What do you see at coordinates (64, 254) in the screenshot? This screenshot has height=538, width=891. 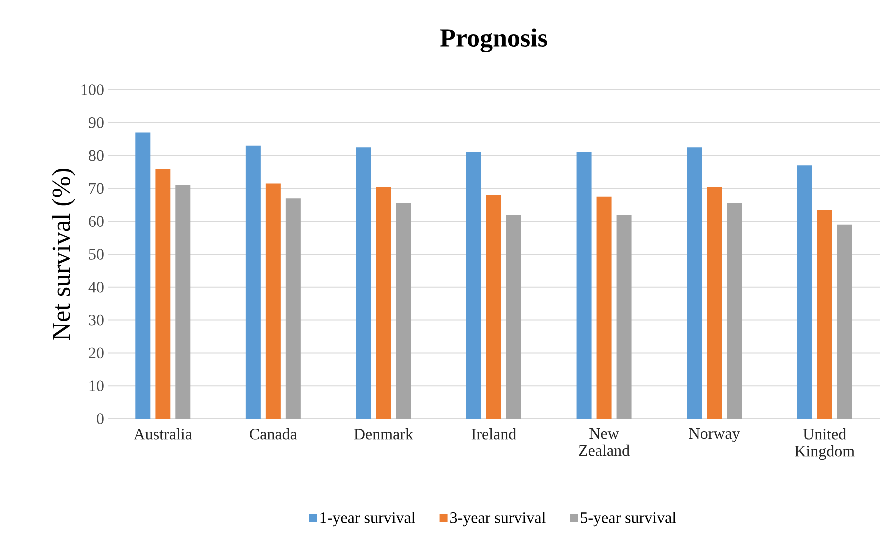 I see `y-axis-title: Net survival (%)` at bounding box center [64, 254].